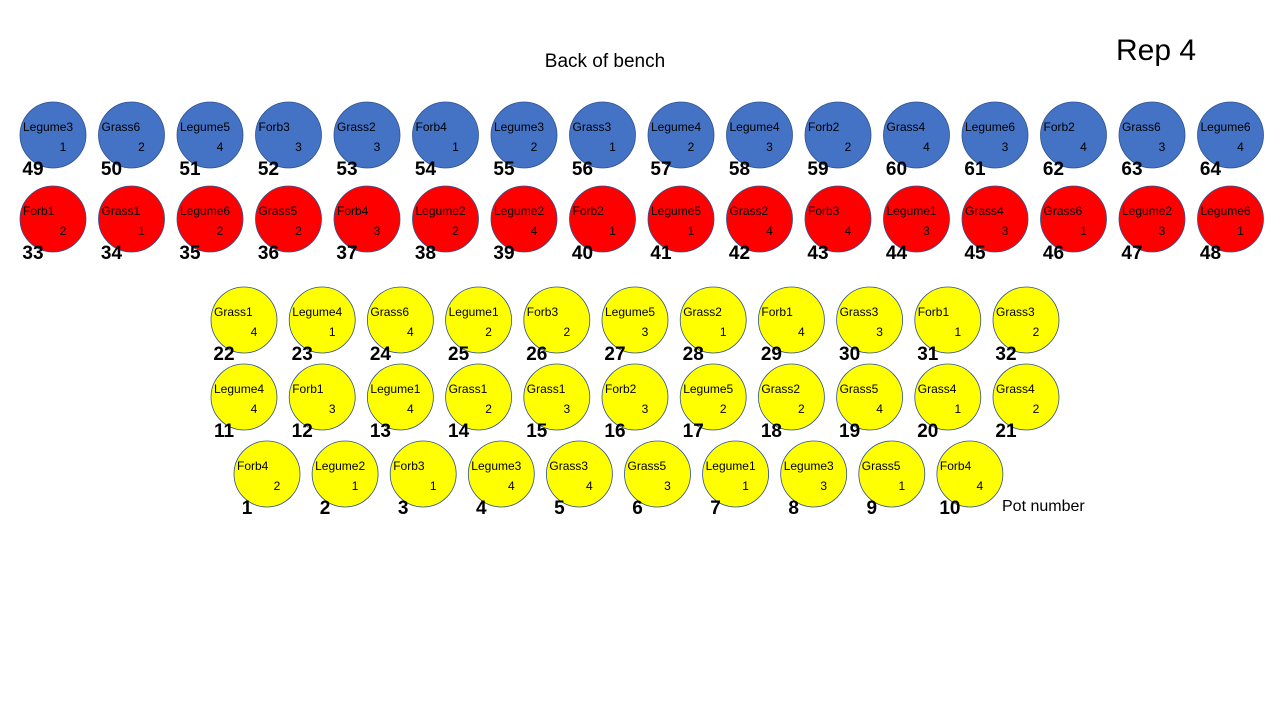 Image resolution: width=1280 pixels, height=720 pixels. I want to click on pot-number: 17, so click(693, 431).